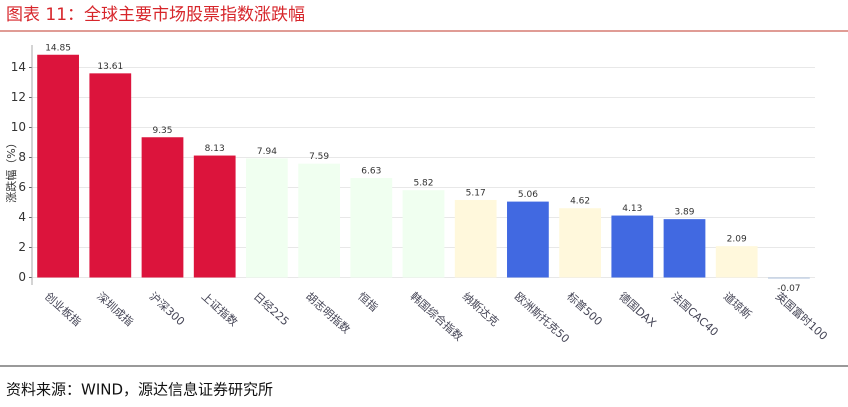 Image resolution: width=848 pixels, height=407 pixels. I want to click on x-tick-label: 日经225, so click(271, 309).